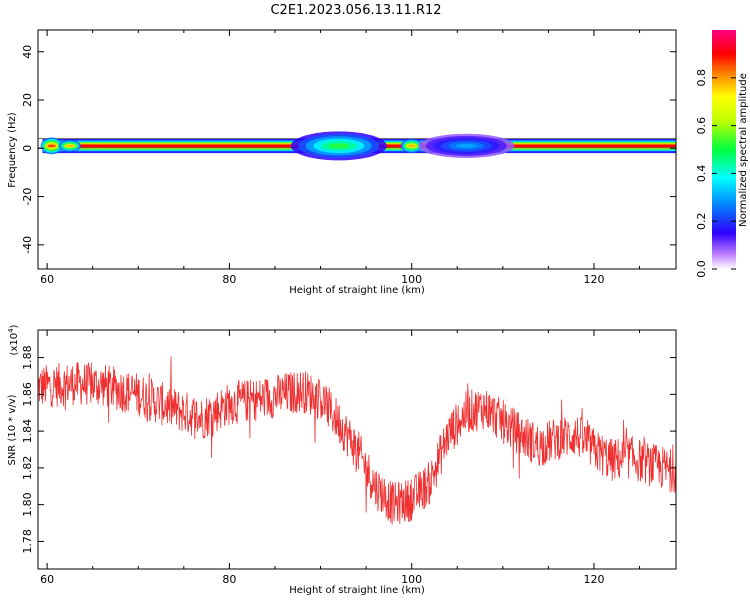 This screenshot has height=600, width=750. Describe the element at coordinates (357, 590) in the screenshot. I see `snr-x-axis-label: Height of straight line (km)` at that location.